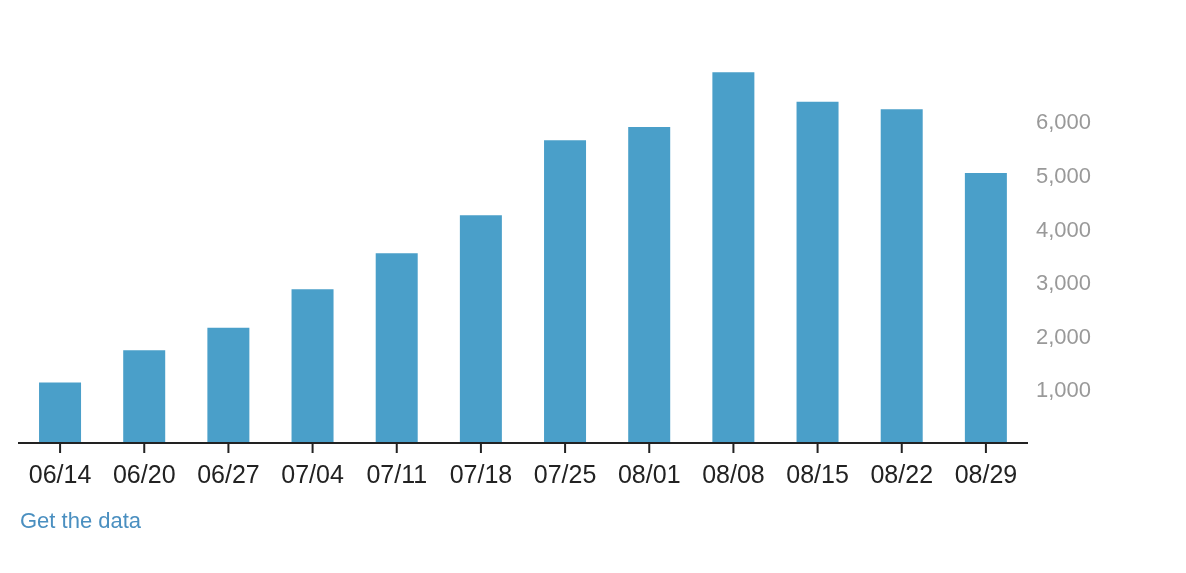 The width and height of the screenshot is (1186, 573). What do you see at coordinates (397, 473) in the screenshot?
I see `x-tick-label: 07/11` at bounding box center [397, 473].